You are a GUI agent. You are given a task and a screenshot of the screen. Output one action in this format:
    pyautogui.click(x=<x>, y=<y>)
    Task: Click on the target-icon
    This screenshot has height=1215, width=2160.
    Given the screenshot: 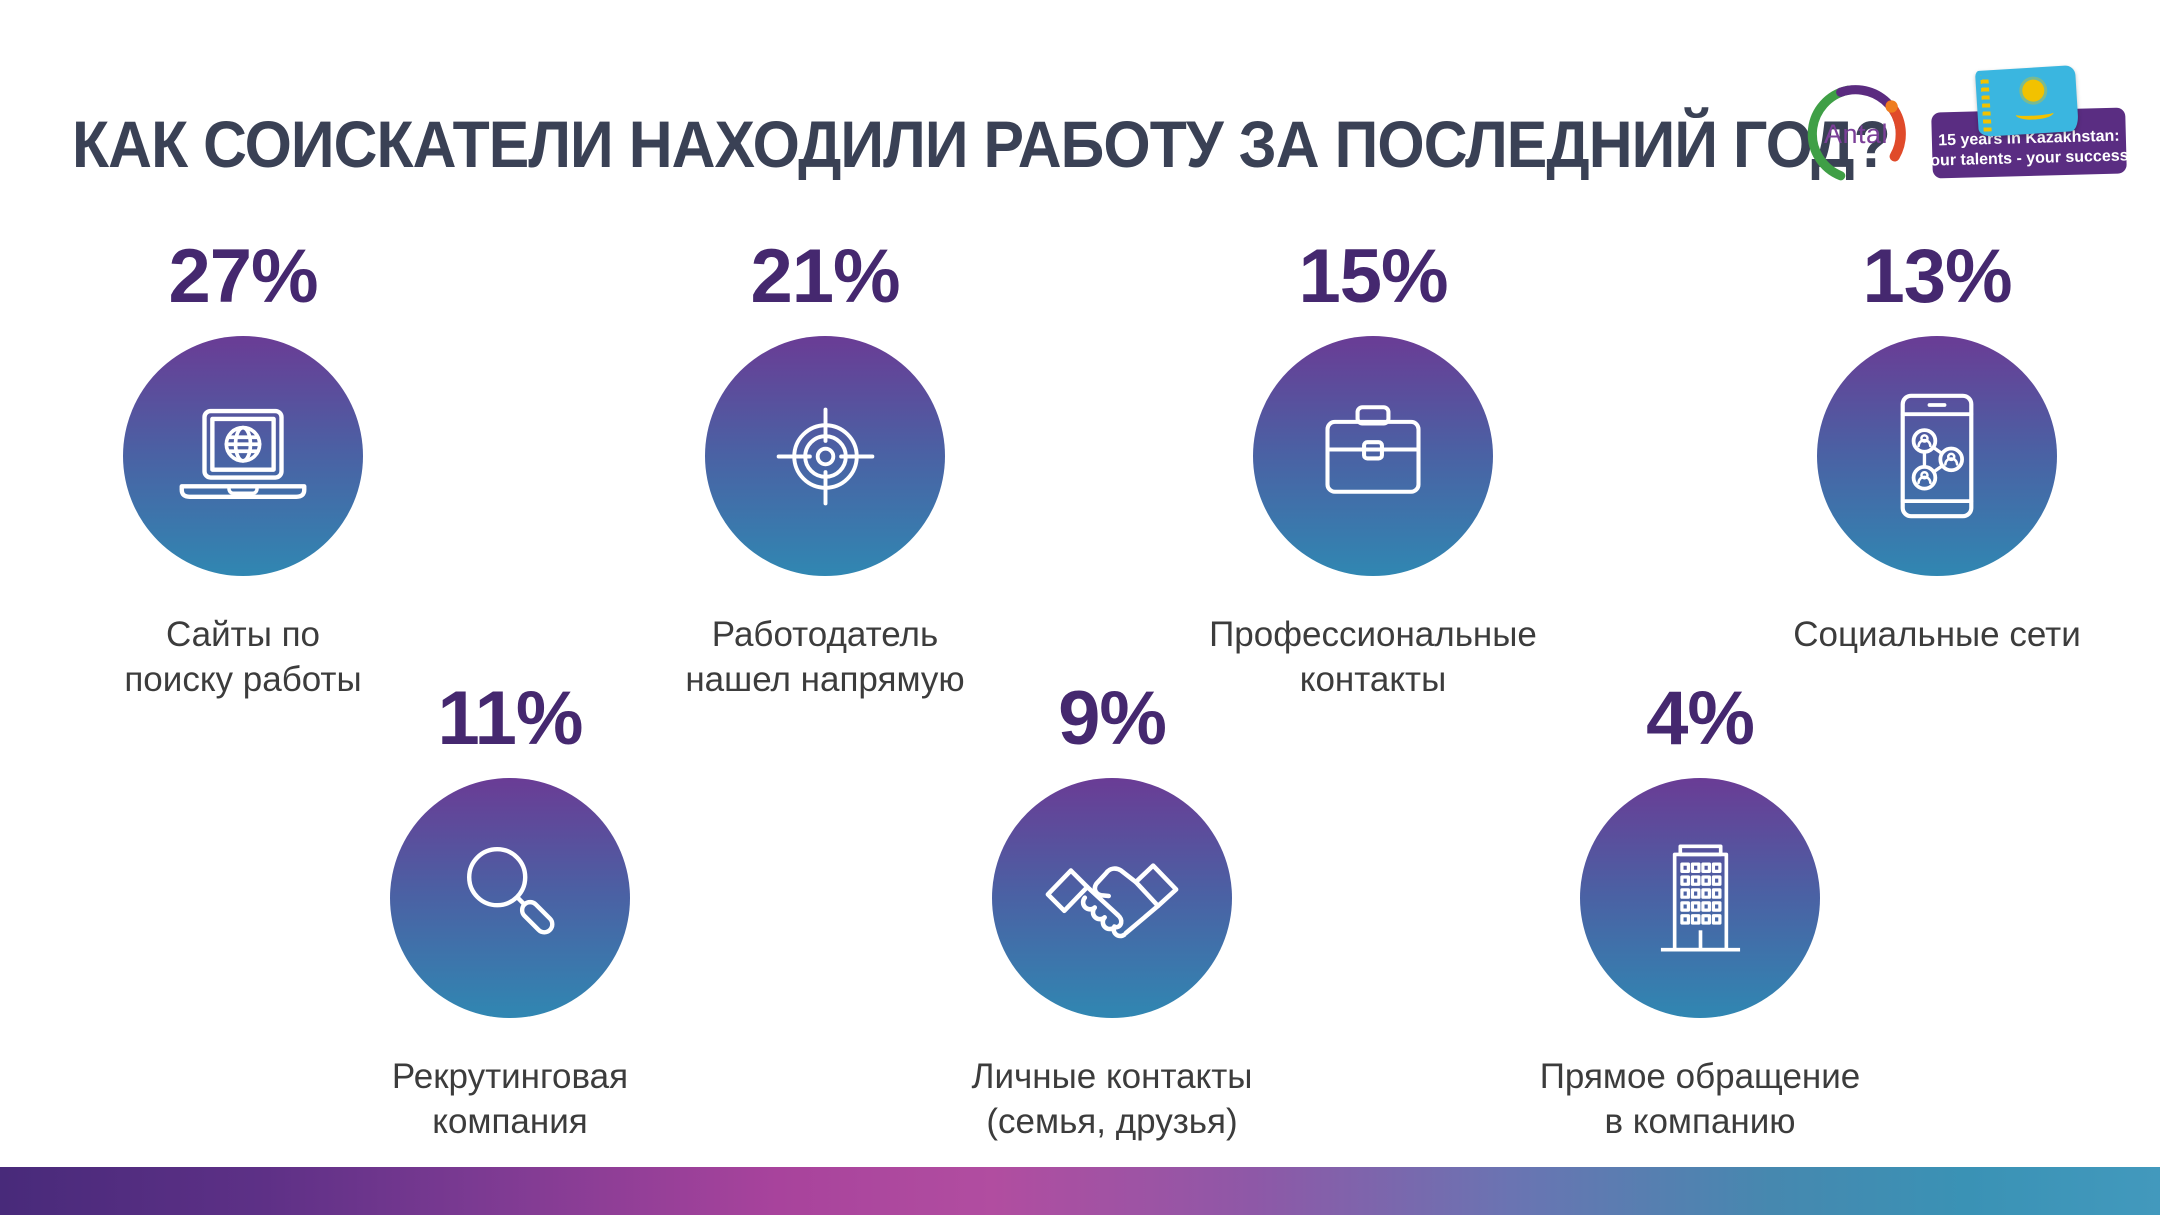 What is the action you would take?
    pyautogui.click(x=825, y=456)
    